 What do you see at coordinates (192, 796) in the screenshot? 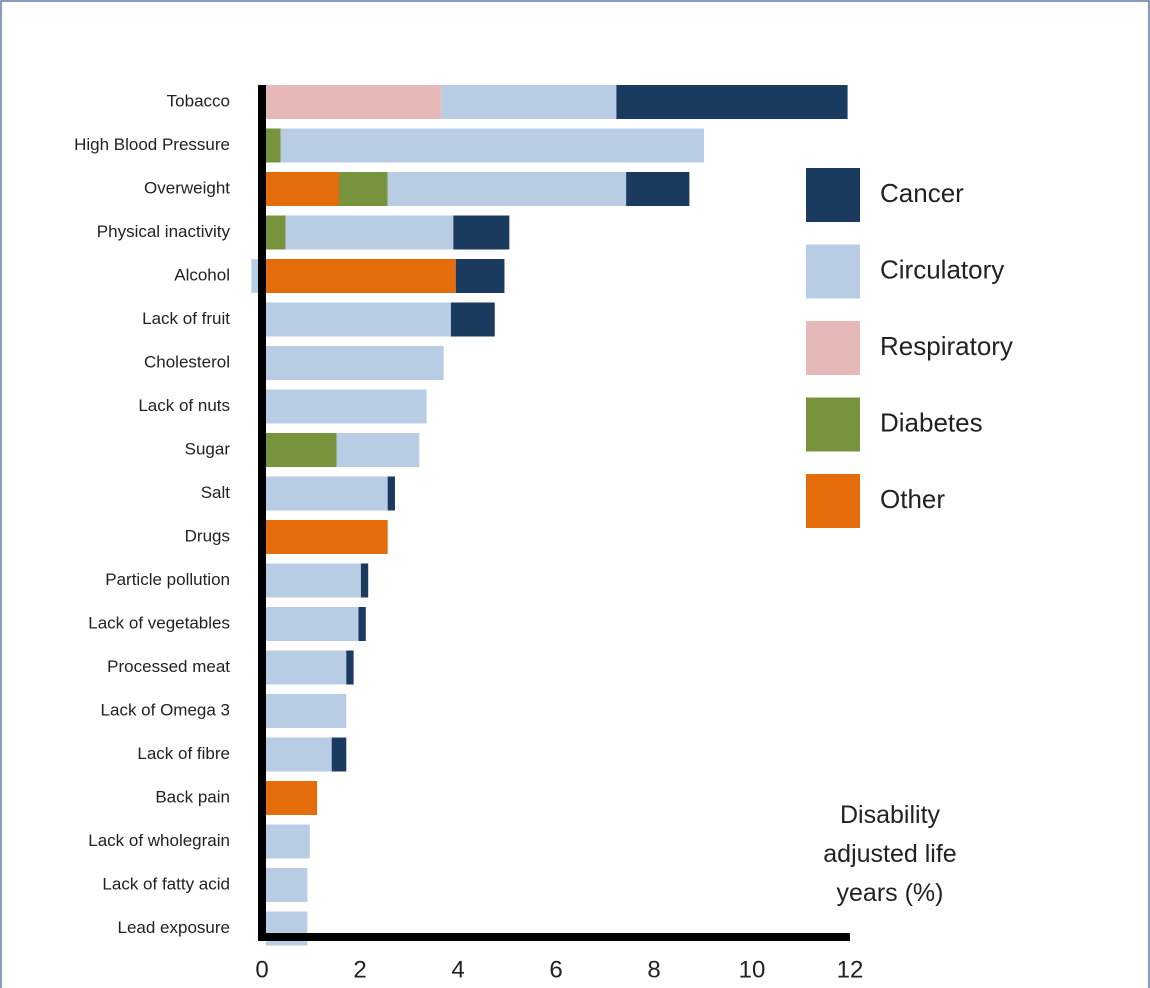
I see `category-label: Back pain` at bounding box center [192, 796].